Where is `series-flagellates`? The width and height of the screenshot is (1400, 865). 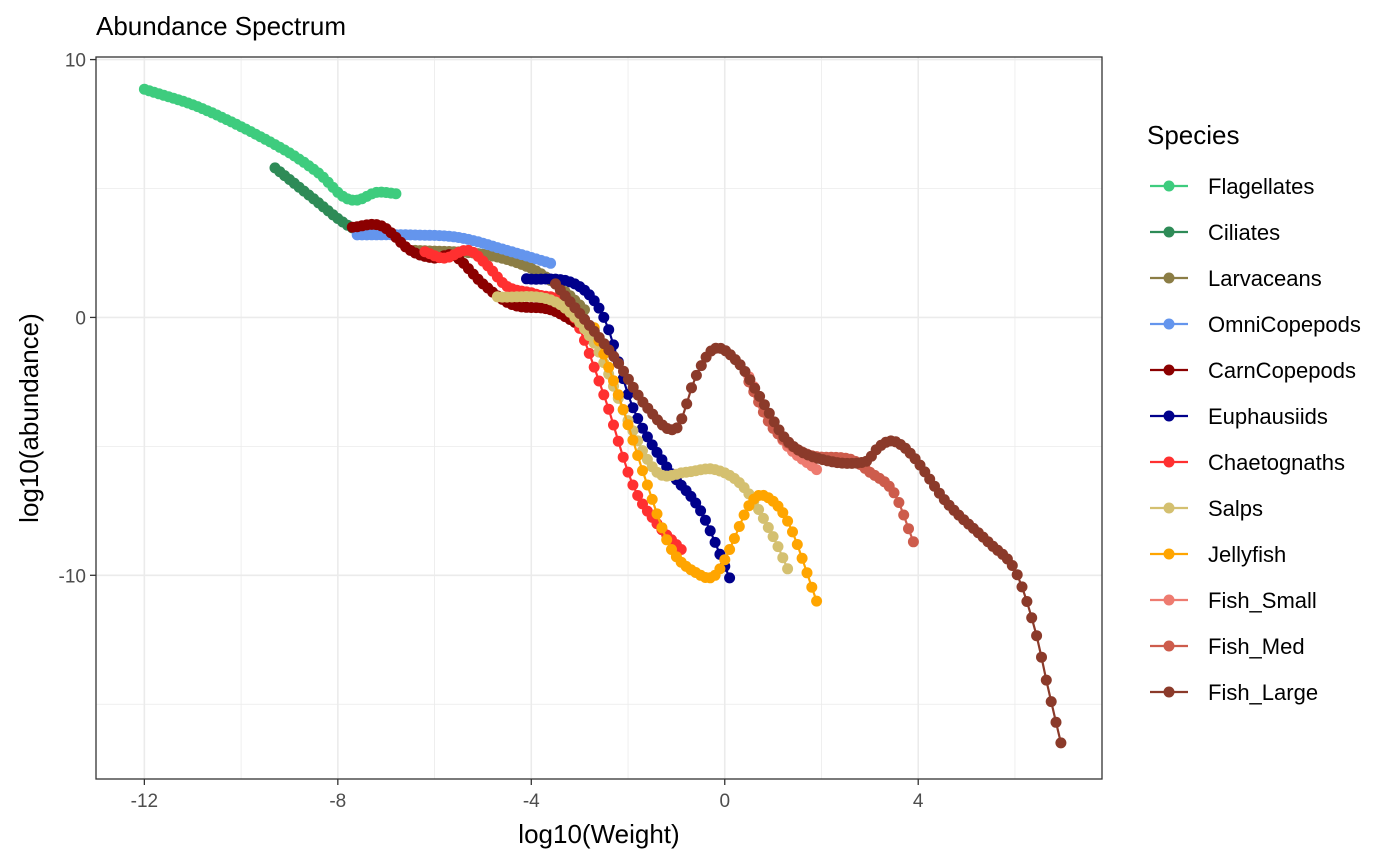
series-flagellates is located at coordinates (270, 144).